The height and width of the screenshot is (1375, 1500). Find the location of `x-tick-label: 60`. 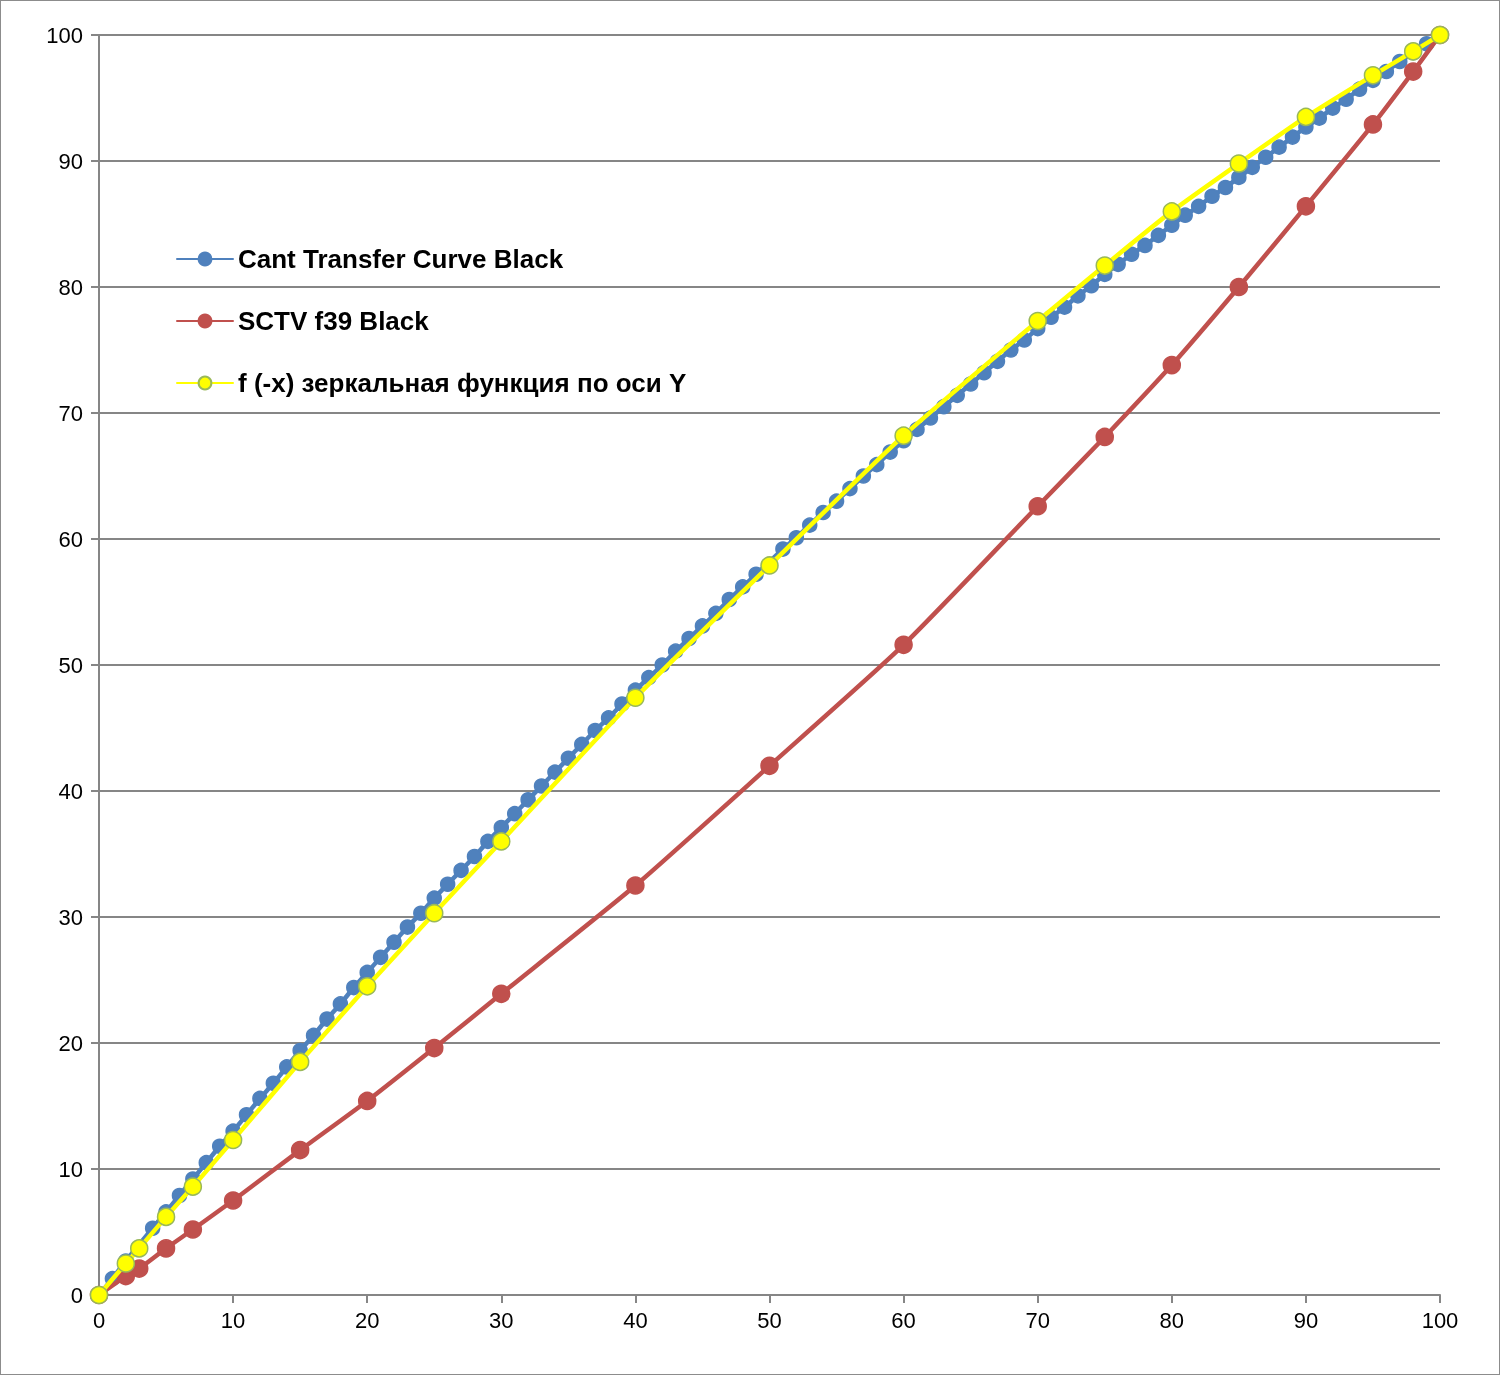

x-tick-label: 60 is located at coordinates (903, 1320).